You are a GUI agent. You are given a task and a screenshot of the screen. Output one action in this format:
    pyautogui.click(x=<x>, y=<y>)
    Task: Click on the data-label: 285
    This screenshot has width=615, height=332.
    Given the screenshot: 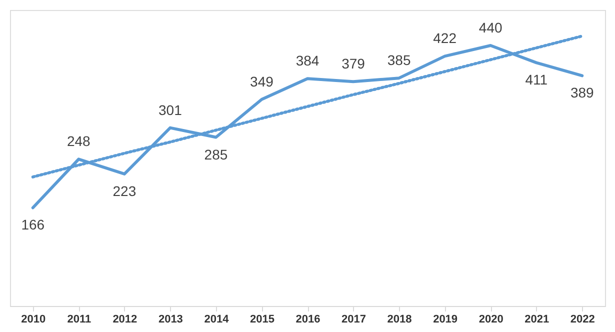 What is the action you would take?
    pyautogui.click(x=216, y=154)
    